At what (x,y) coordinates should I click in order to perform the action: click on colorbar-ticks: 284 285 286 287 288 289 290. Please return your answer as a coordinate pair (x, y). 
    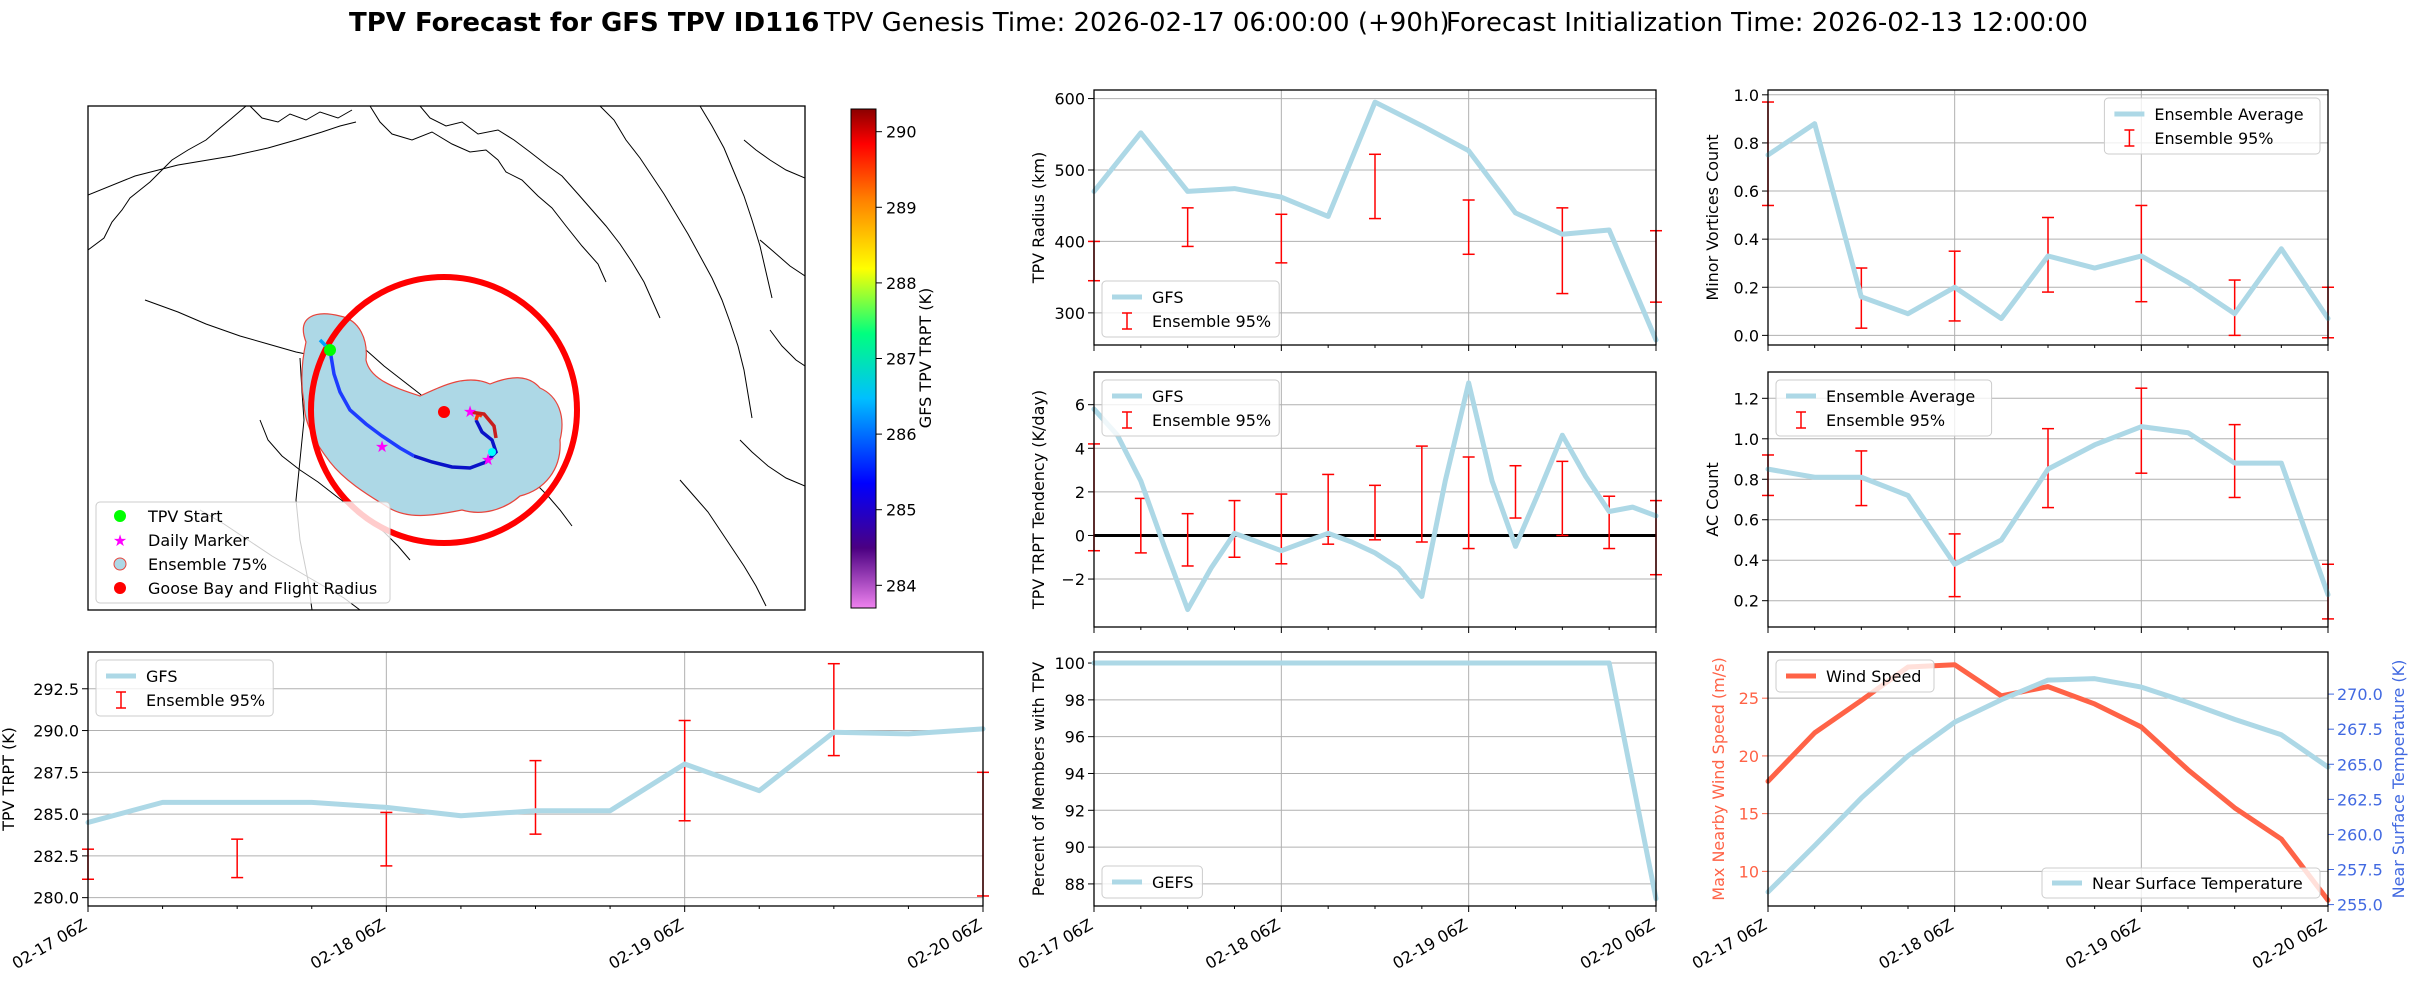
    Looking at the image, I should click on (896, 359).